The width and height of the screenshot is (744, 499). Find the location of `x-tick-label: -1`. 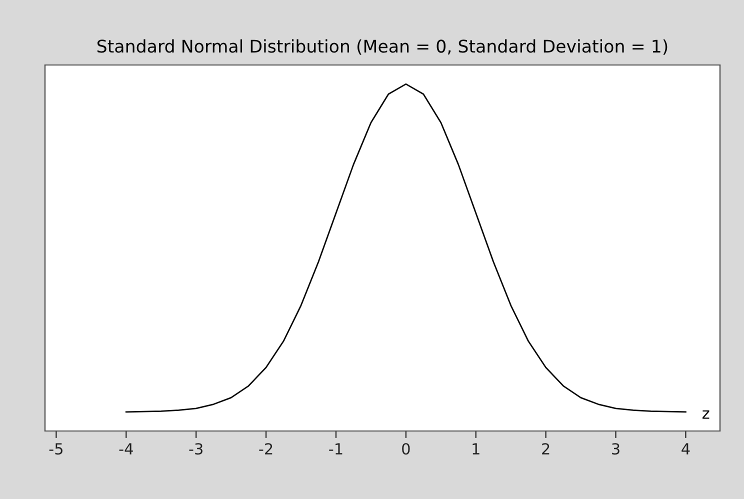

x-tick-label: -1 is located at coordinates (335, 448).